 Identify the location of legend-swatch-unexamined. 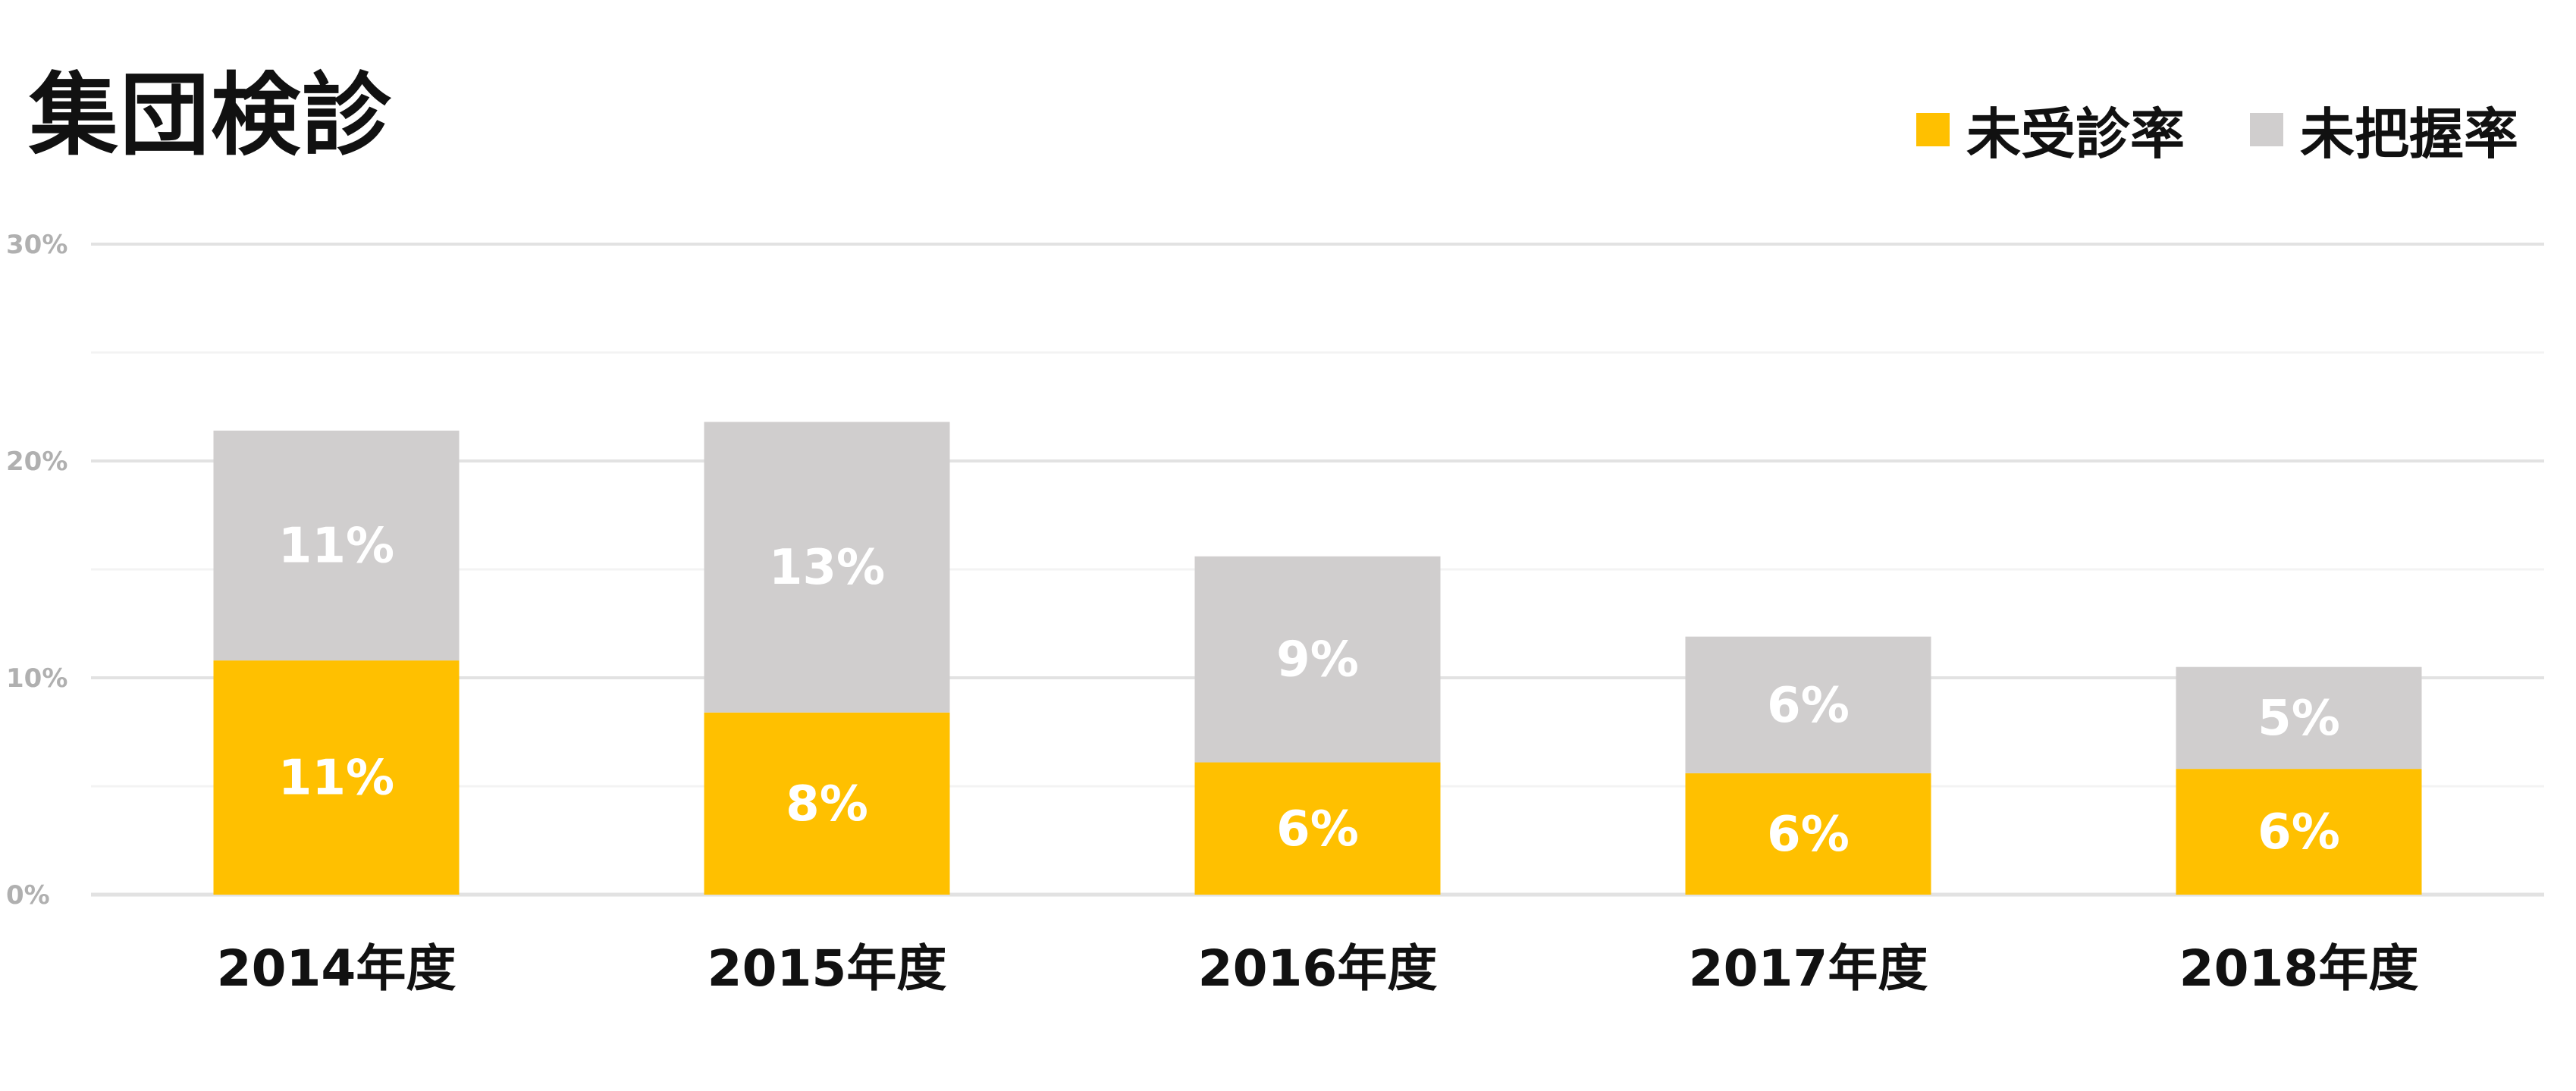
(1933, 129).